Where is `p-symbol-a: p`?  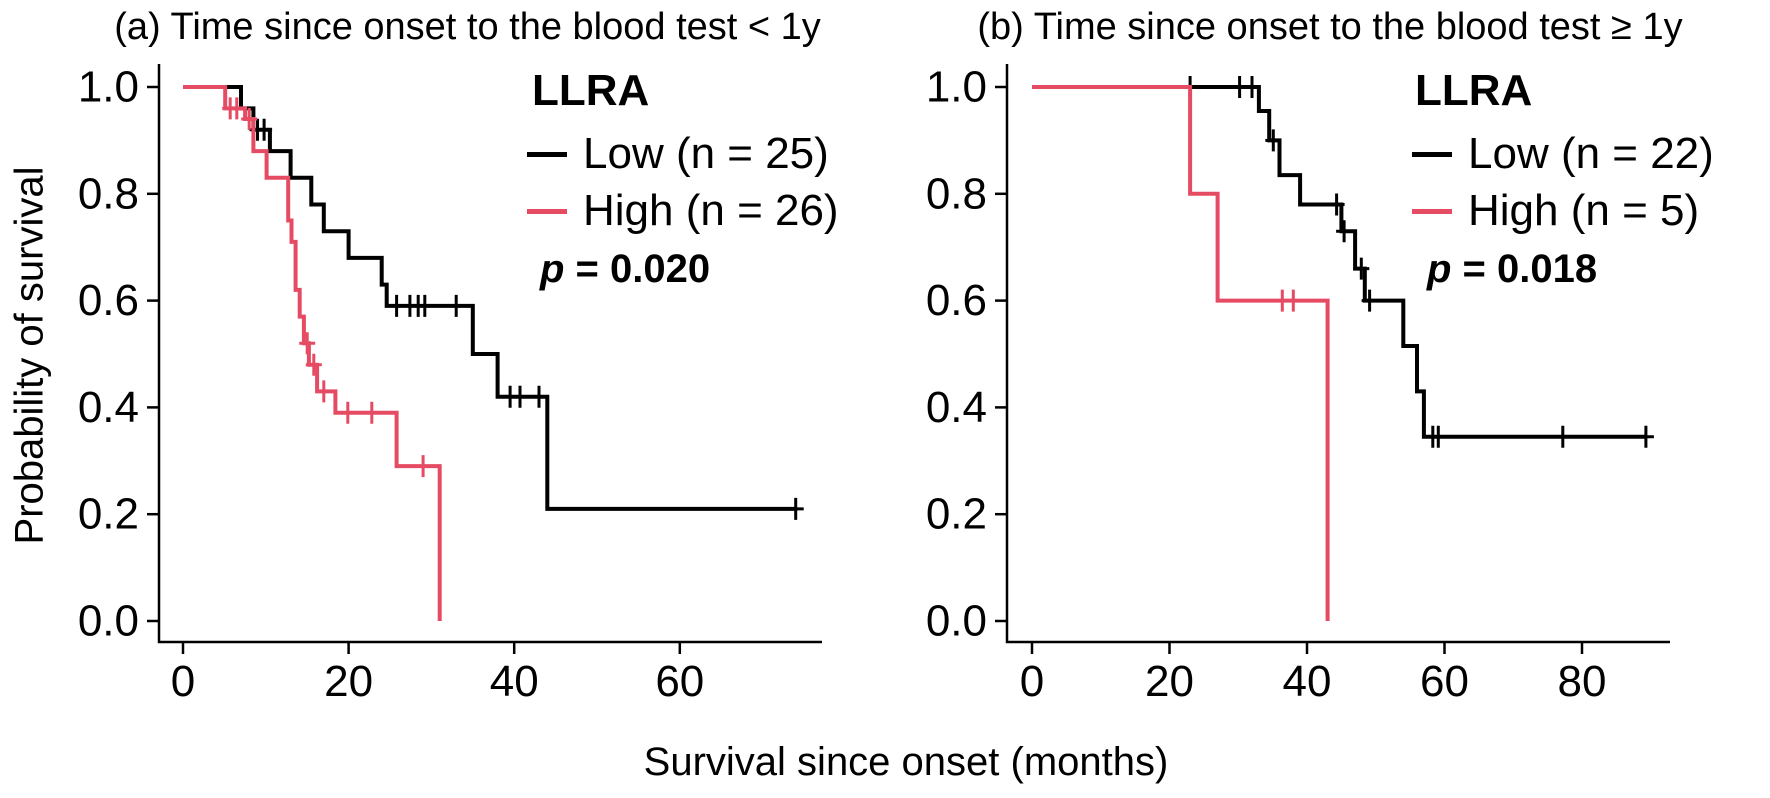
p-symbol-a: p is located at coordinates (552, 269).